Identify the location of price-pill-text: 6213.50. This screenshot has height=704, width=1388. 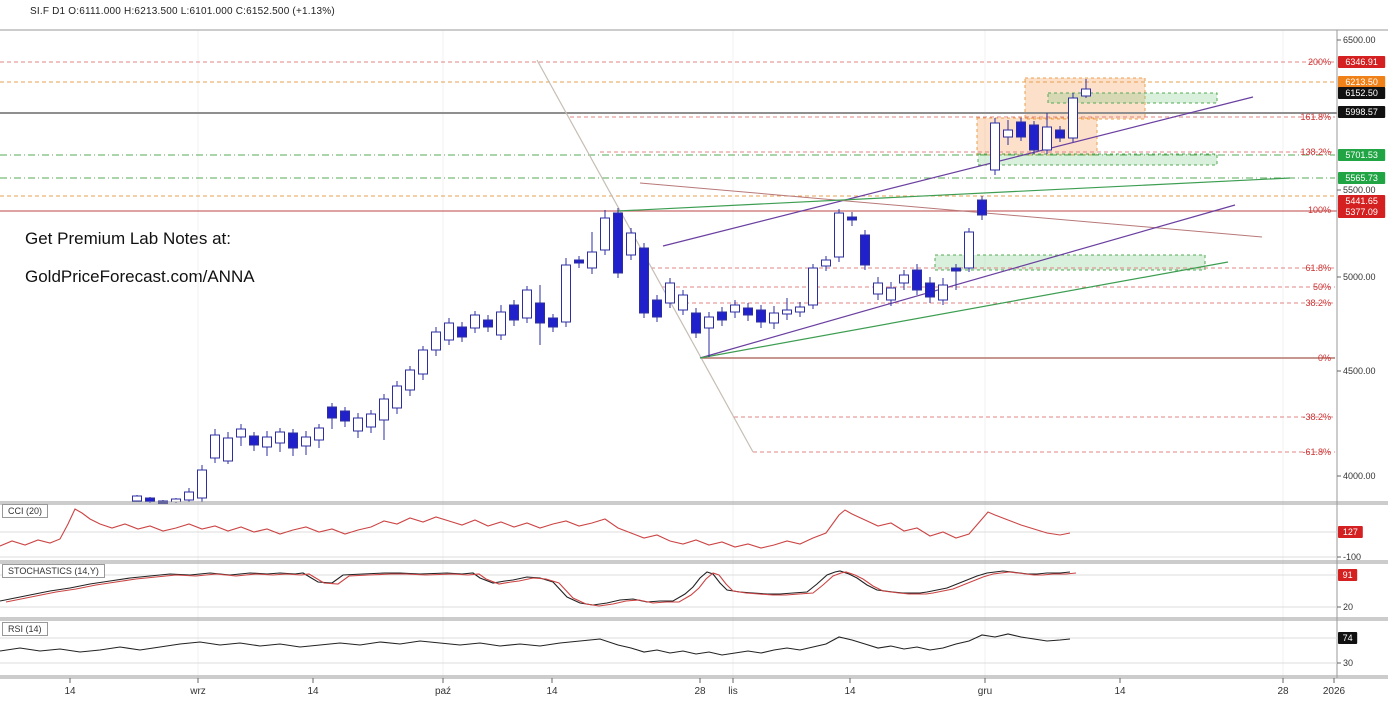
(1361, 82).